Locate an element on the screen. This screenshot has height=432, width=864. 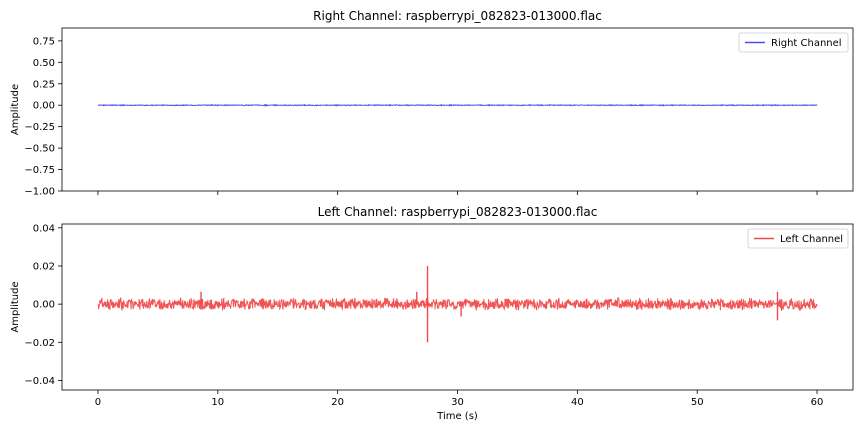
x-tick-label: 30 is located at coordinates (457, 402).